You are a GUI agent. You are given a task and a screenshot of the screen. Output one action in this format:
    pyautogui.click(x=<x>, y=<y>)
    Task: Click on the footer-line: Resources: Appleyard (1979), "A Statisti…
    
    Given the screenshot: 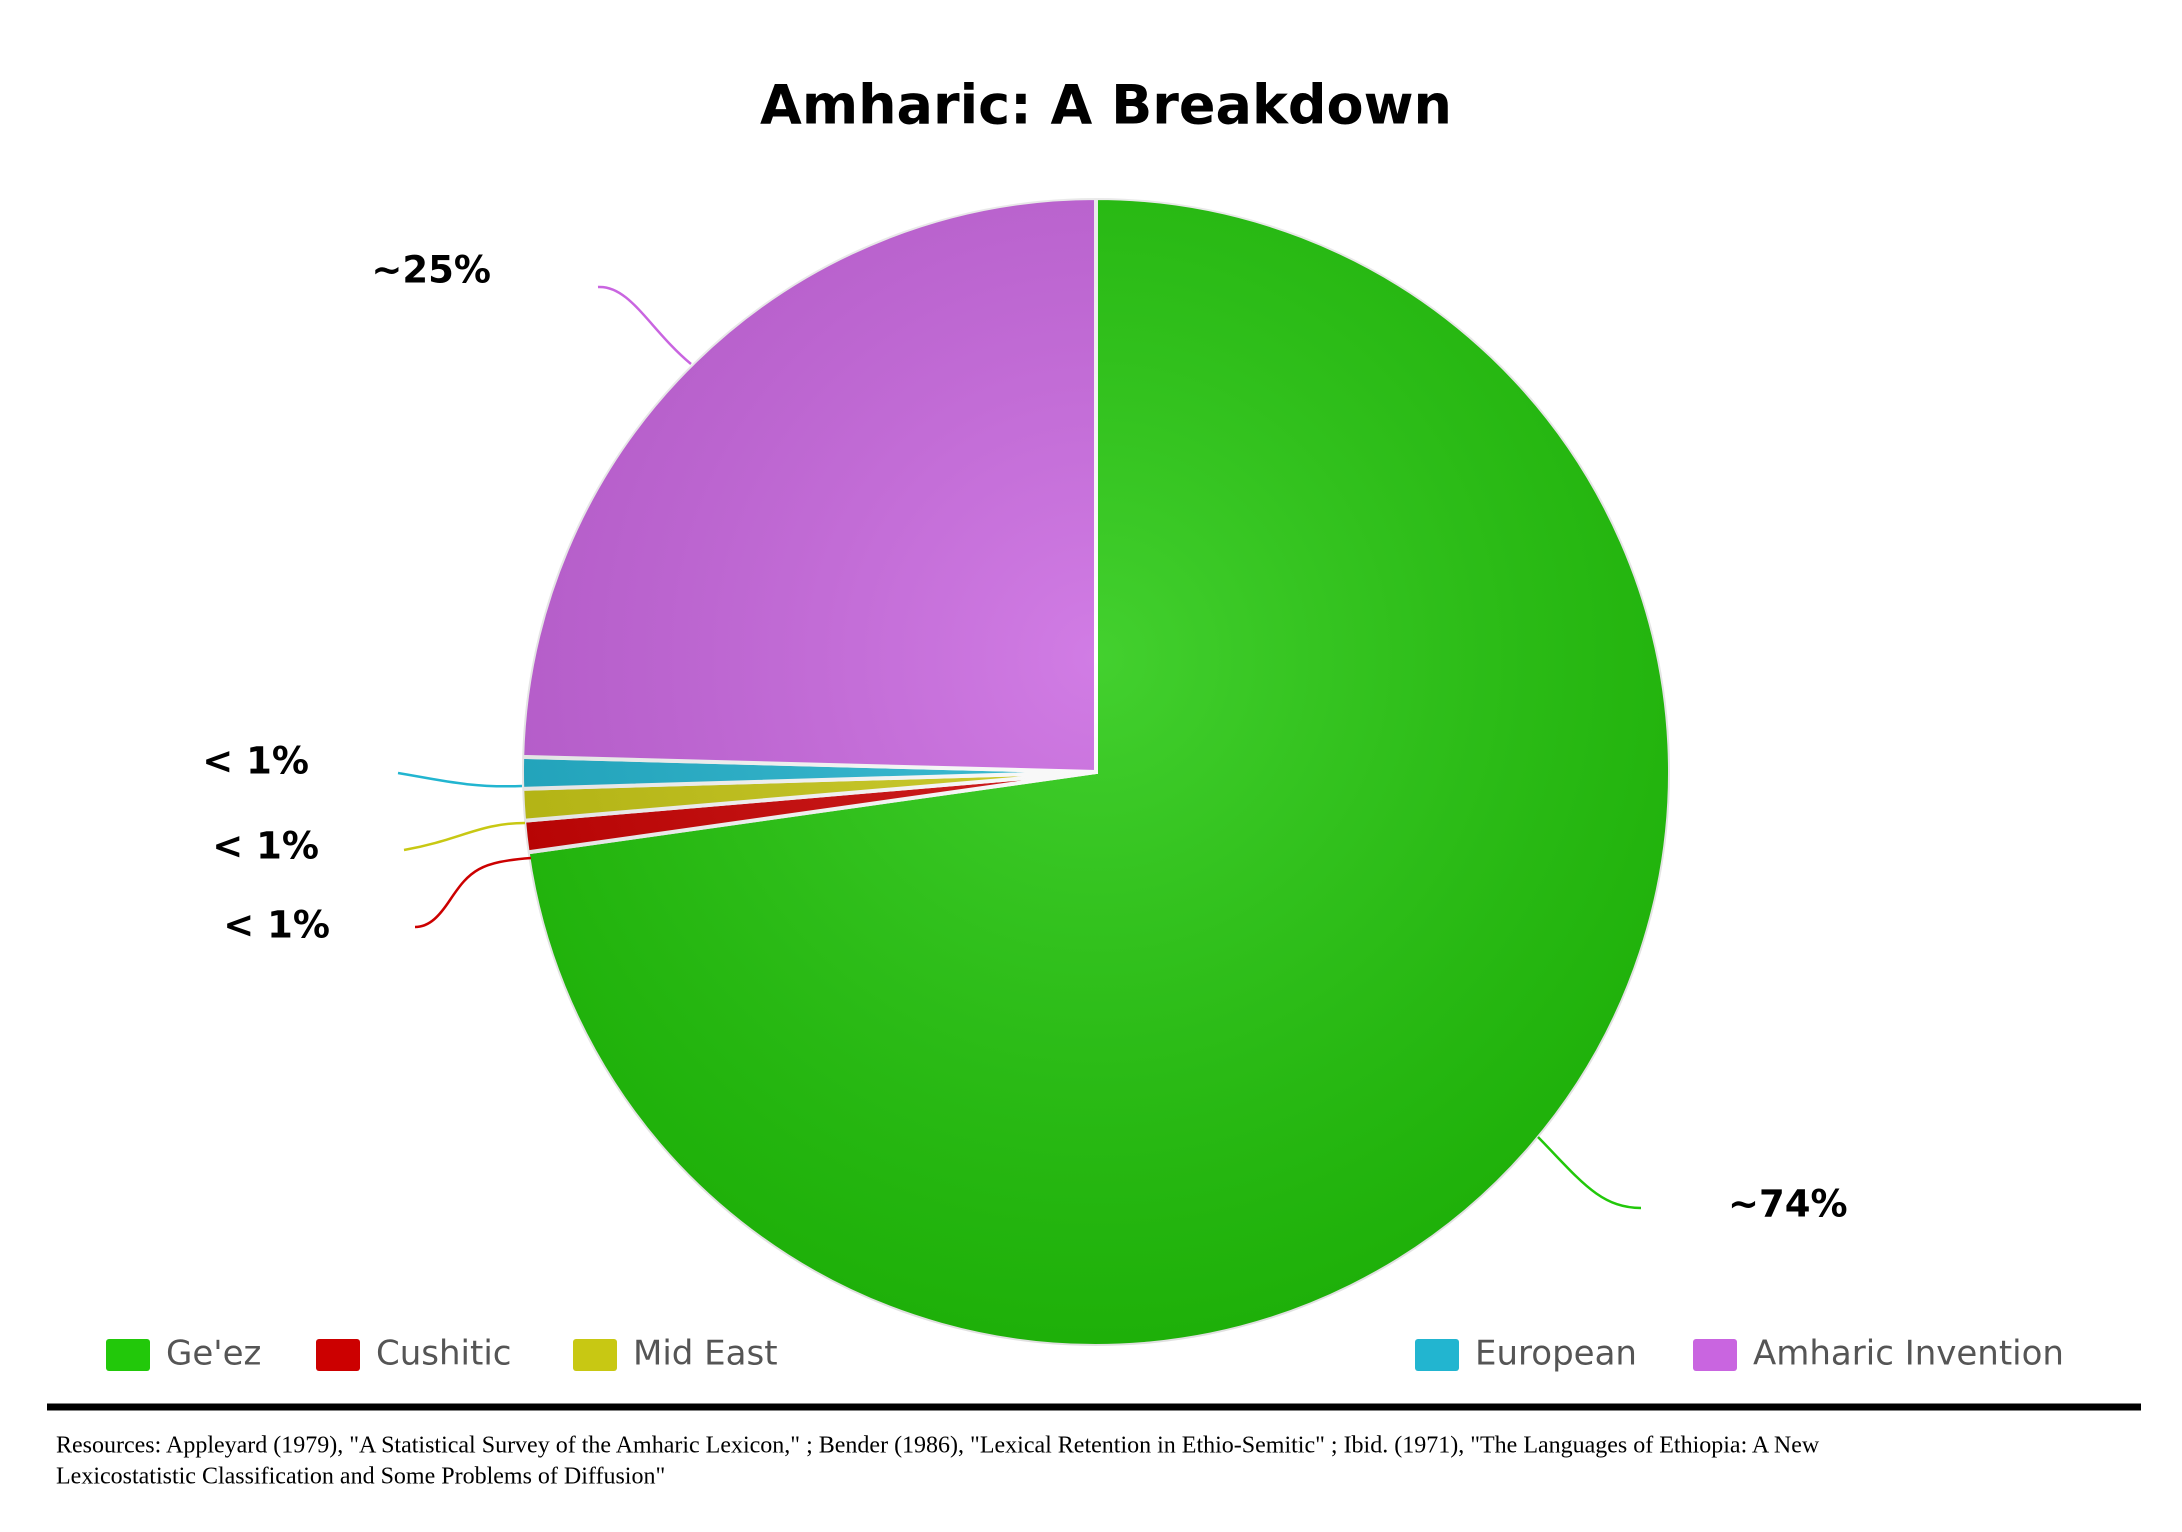 What is the action you would take?
    pyautogui.click(x=938, y=1446)
    